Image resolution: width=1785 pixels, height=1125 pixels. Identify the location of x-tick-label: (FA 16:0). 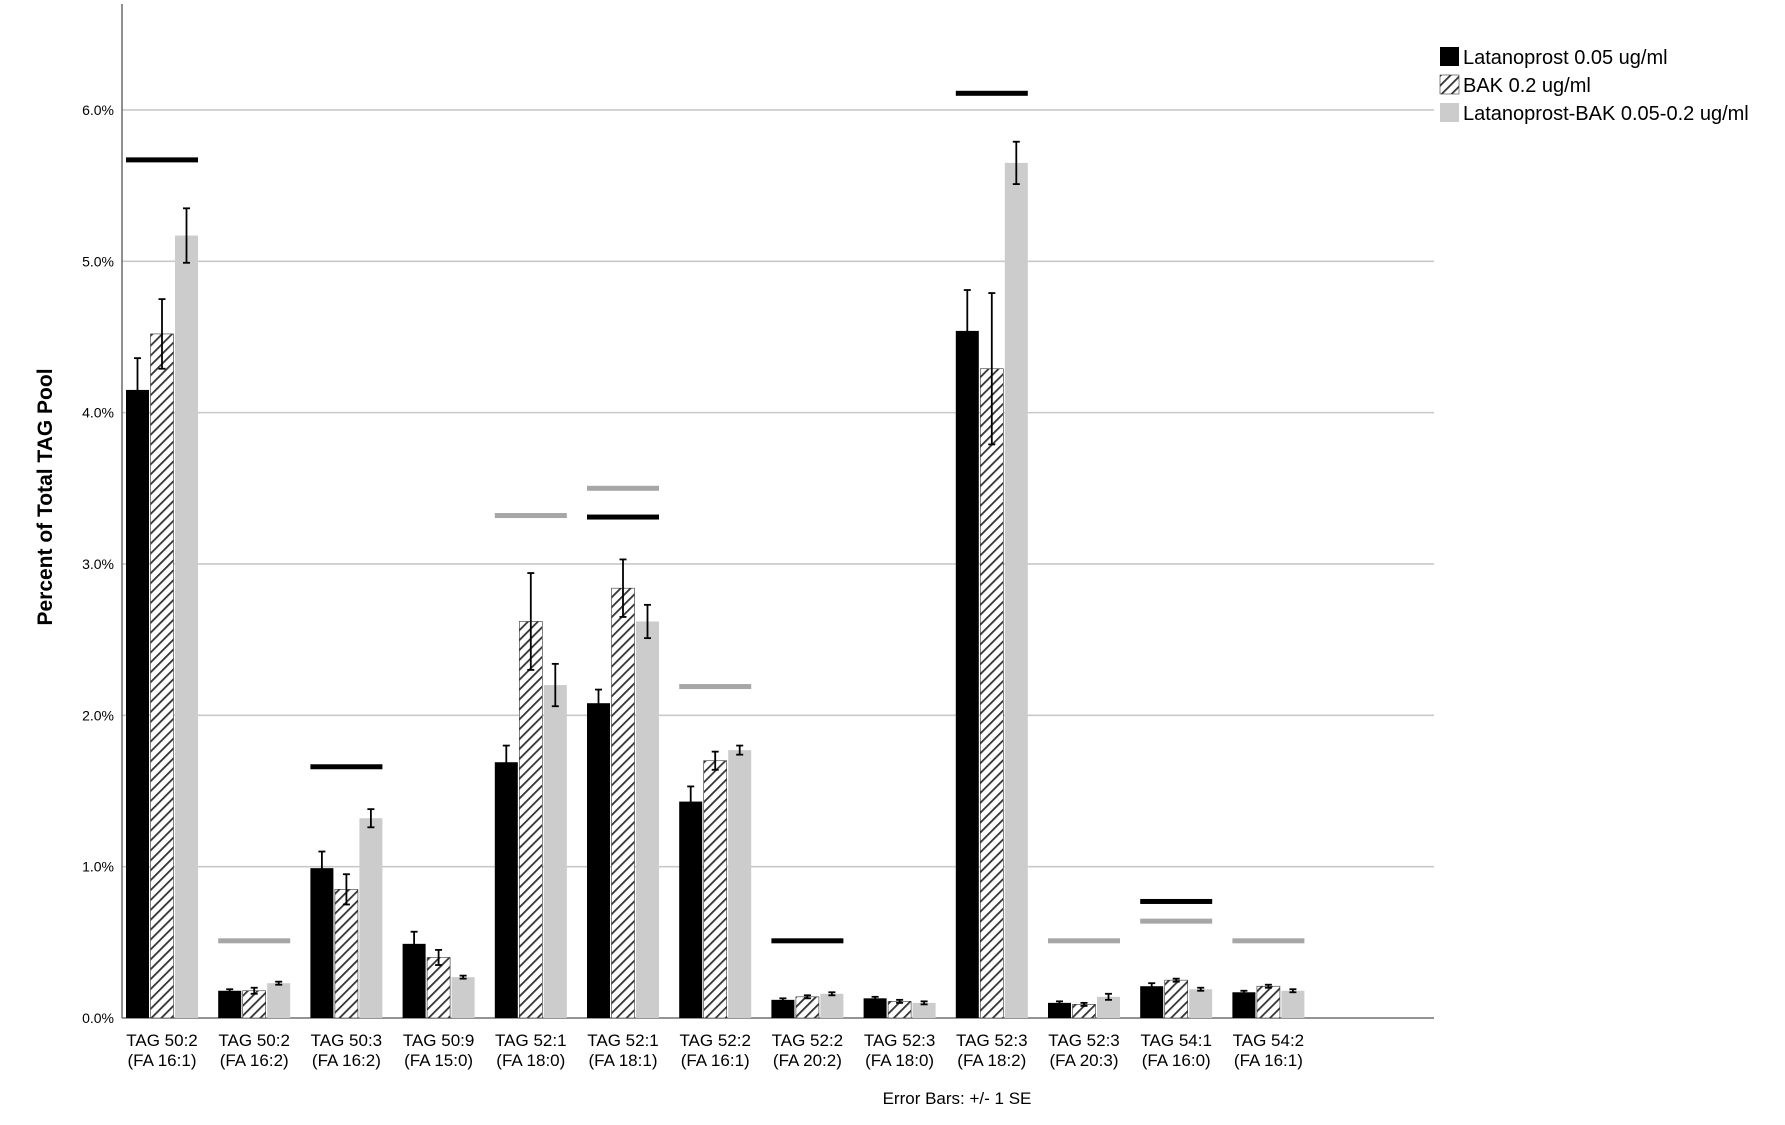
(1176, 1060).